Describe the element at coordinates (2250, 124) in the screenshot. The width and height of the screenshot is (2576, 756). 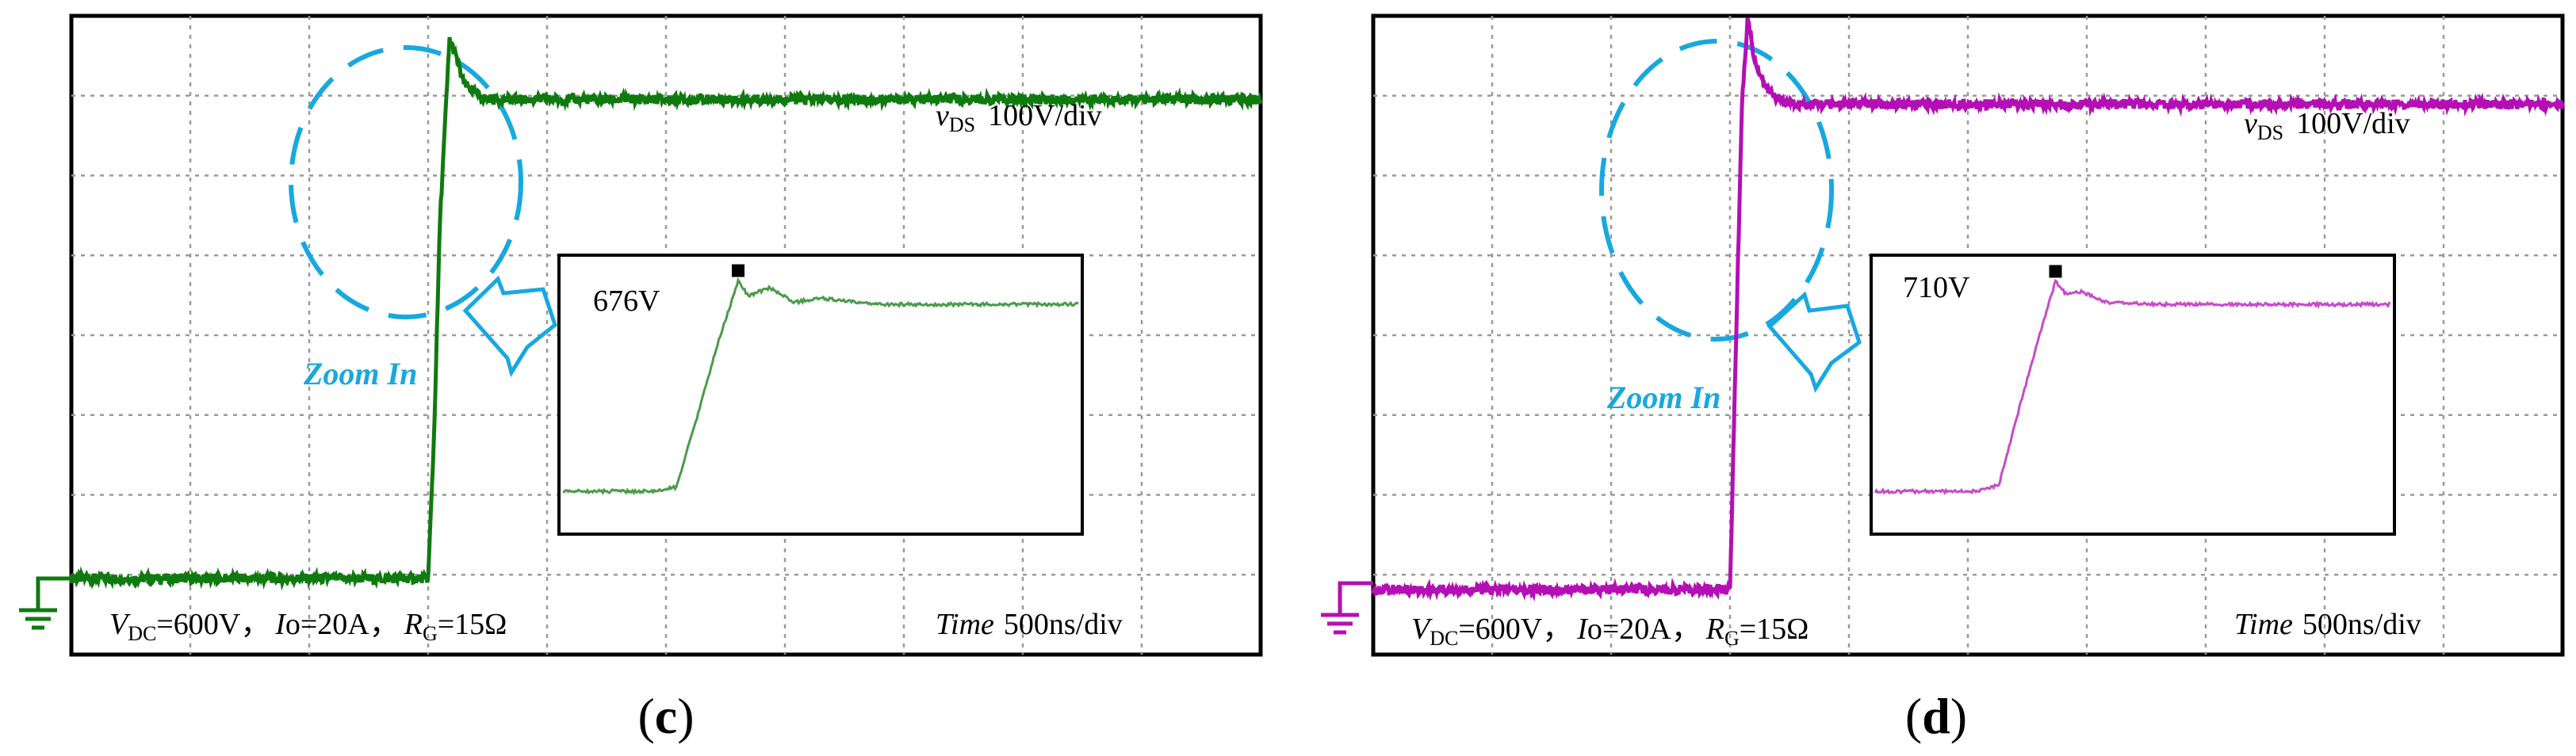
I see `panel-d-channel-symbol: v` at that location.